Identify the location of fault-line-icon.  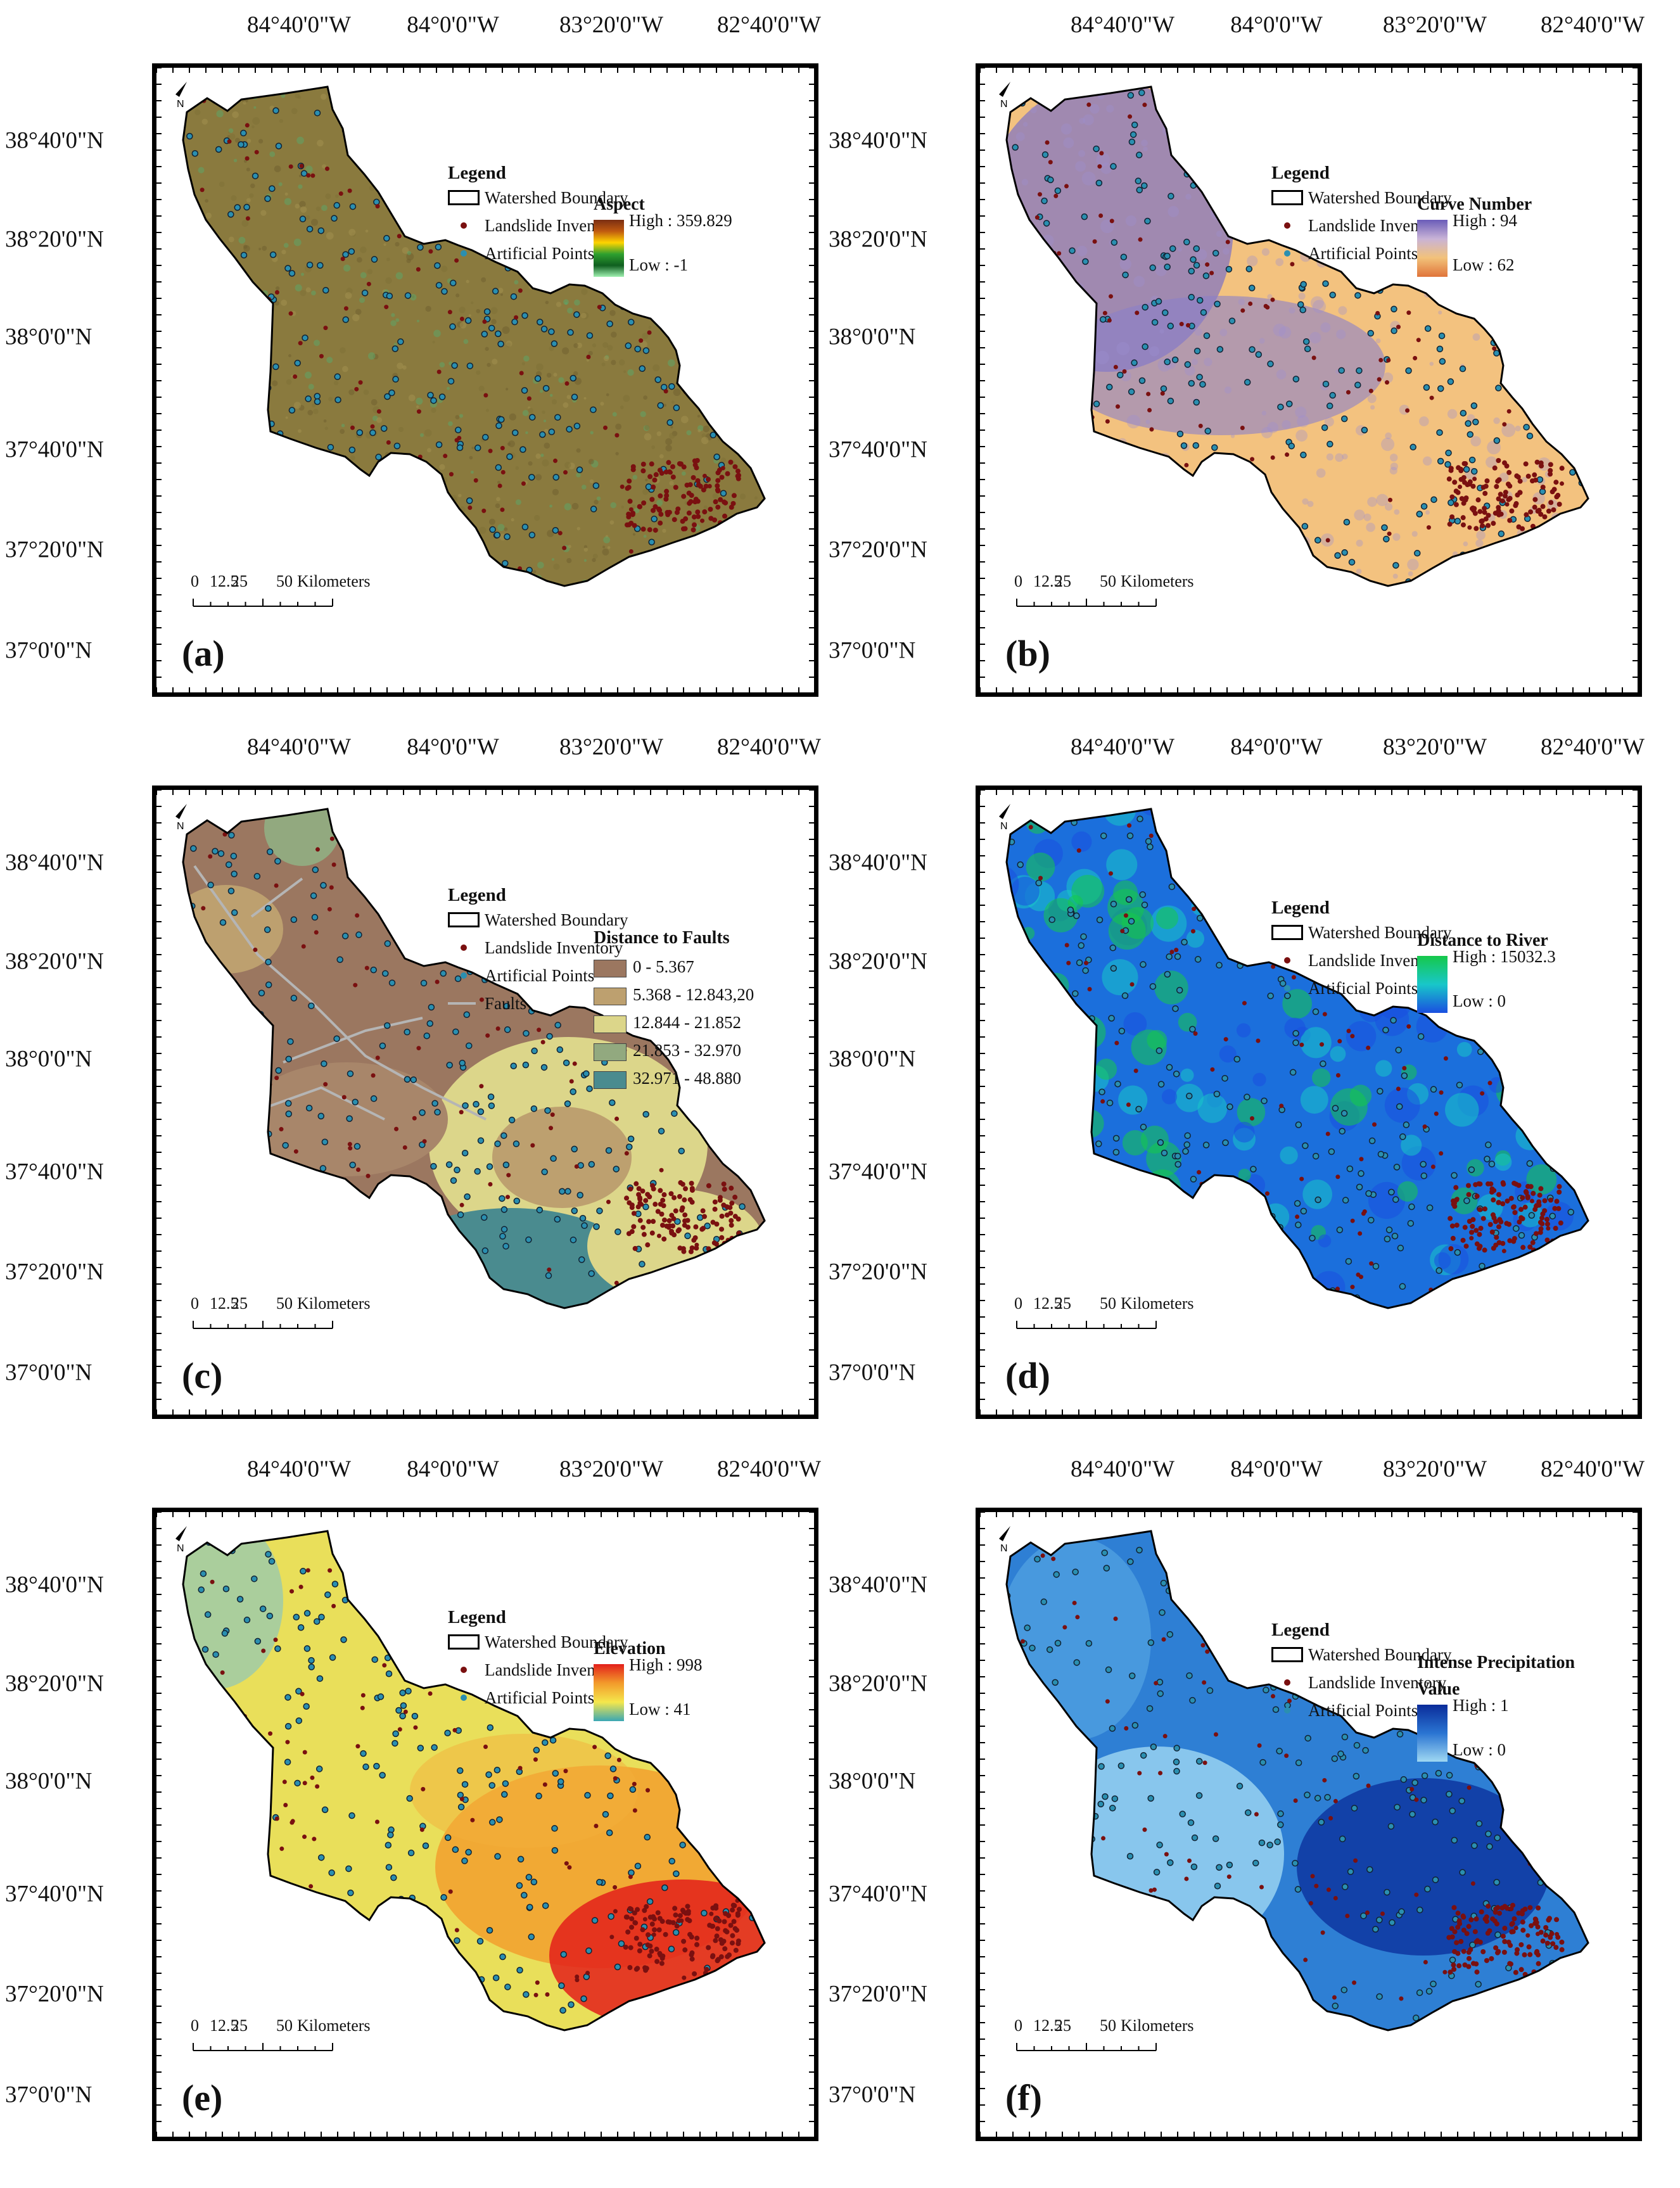
(462, 1003).